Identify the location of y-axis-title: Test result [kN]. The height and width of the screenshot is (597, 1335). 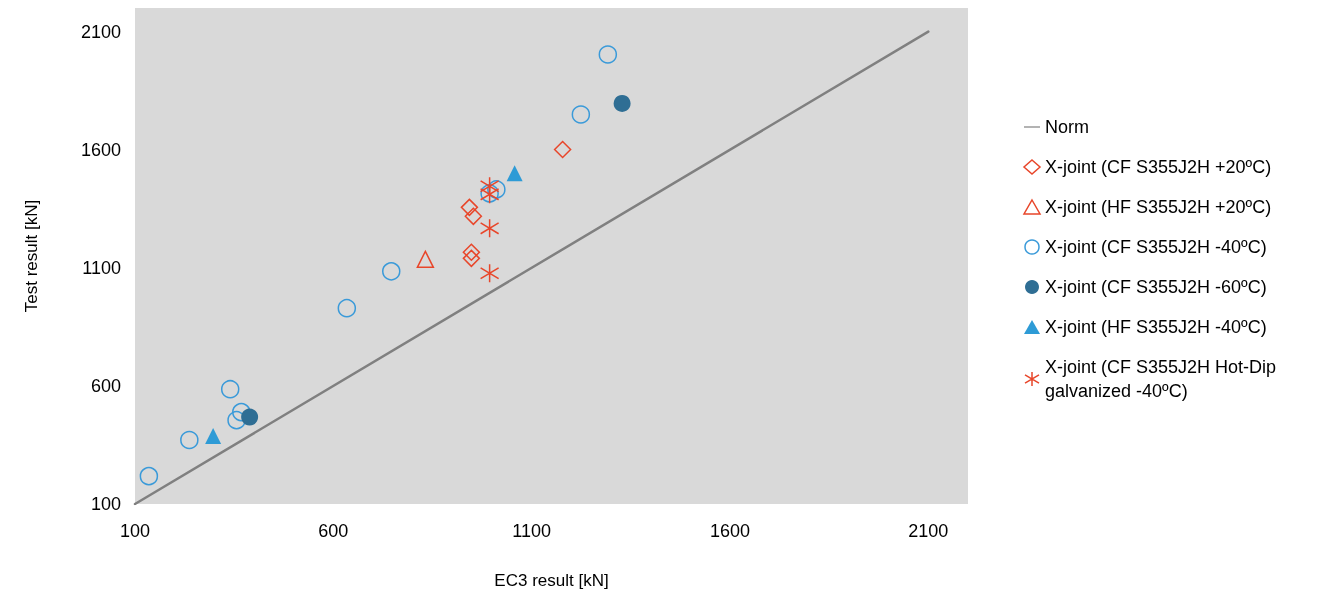
(31, 256).